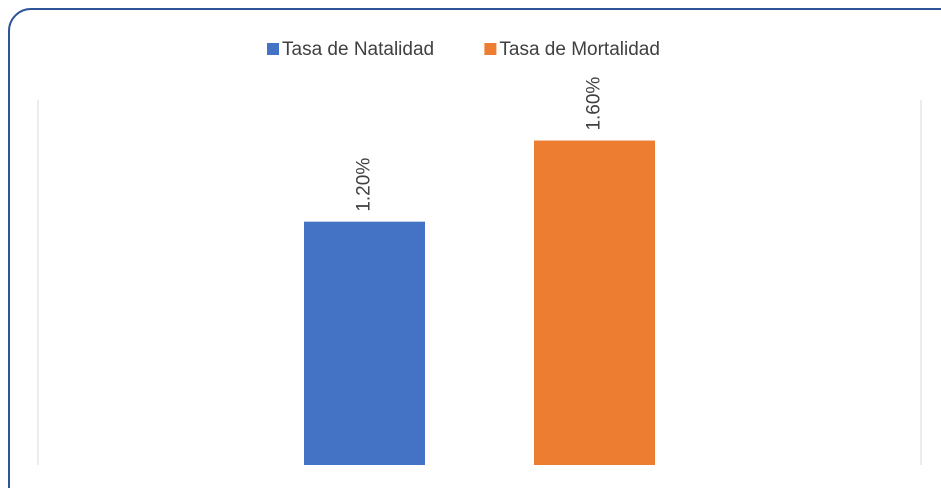 This screenshot has width=941, height=488. What do you see at coordinates (594, 104) in the screenshot?
I see `data-label: 1.60%` at bounding box center [594, 104].